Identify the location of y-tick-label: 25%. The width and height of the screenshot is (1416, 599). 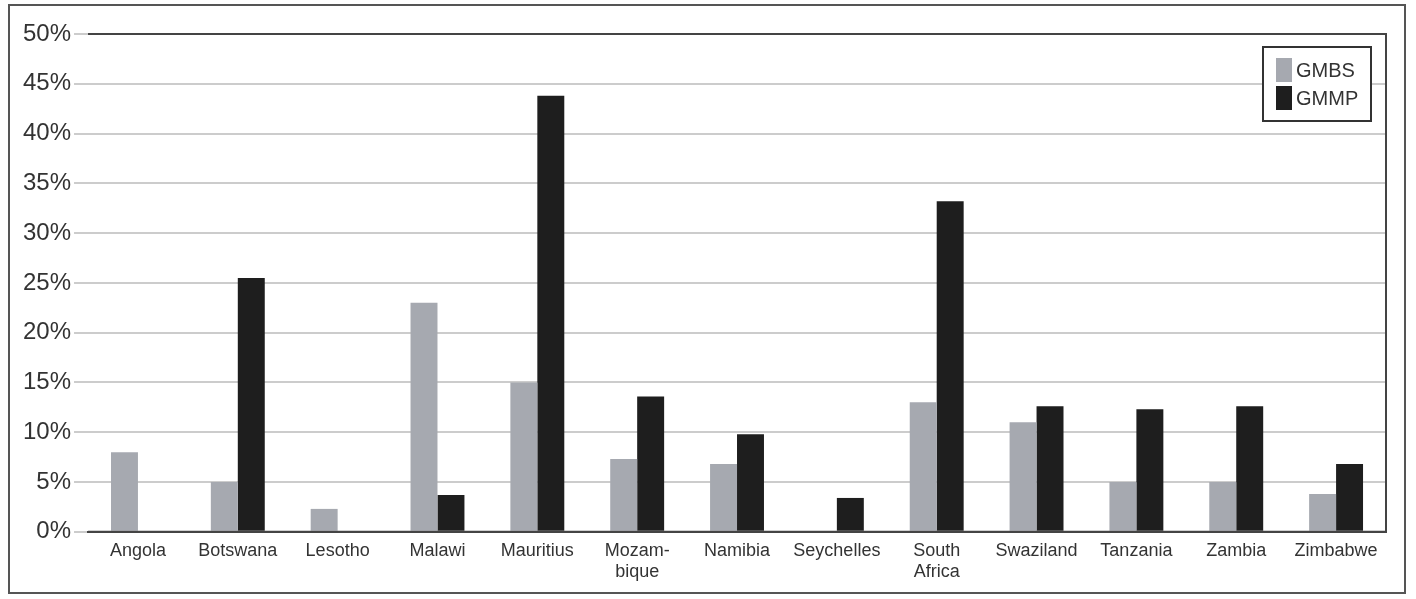
(47, 281).